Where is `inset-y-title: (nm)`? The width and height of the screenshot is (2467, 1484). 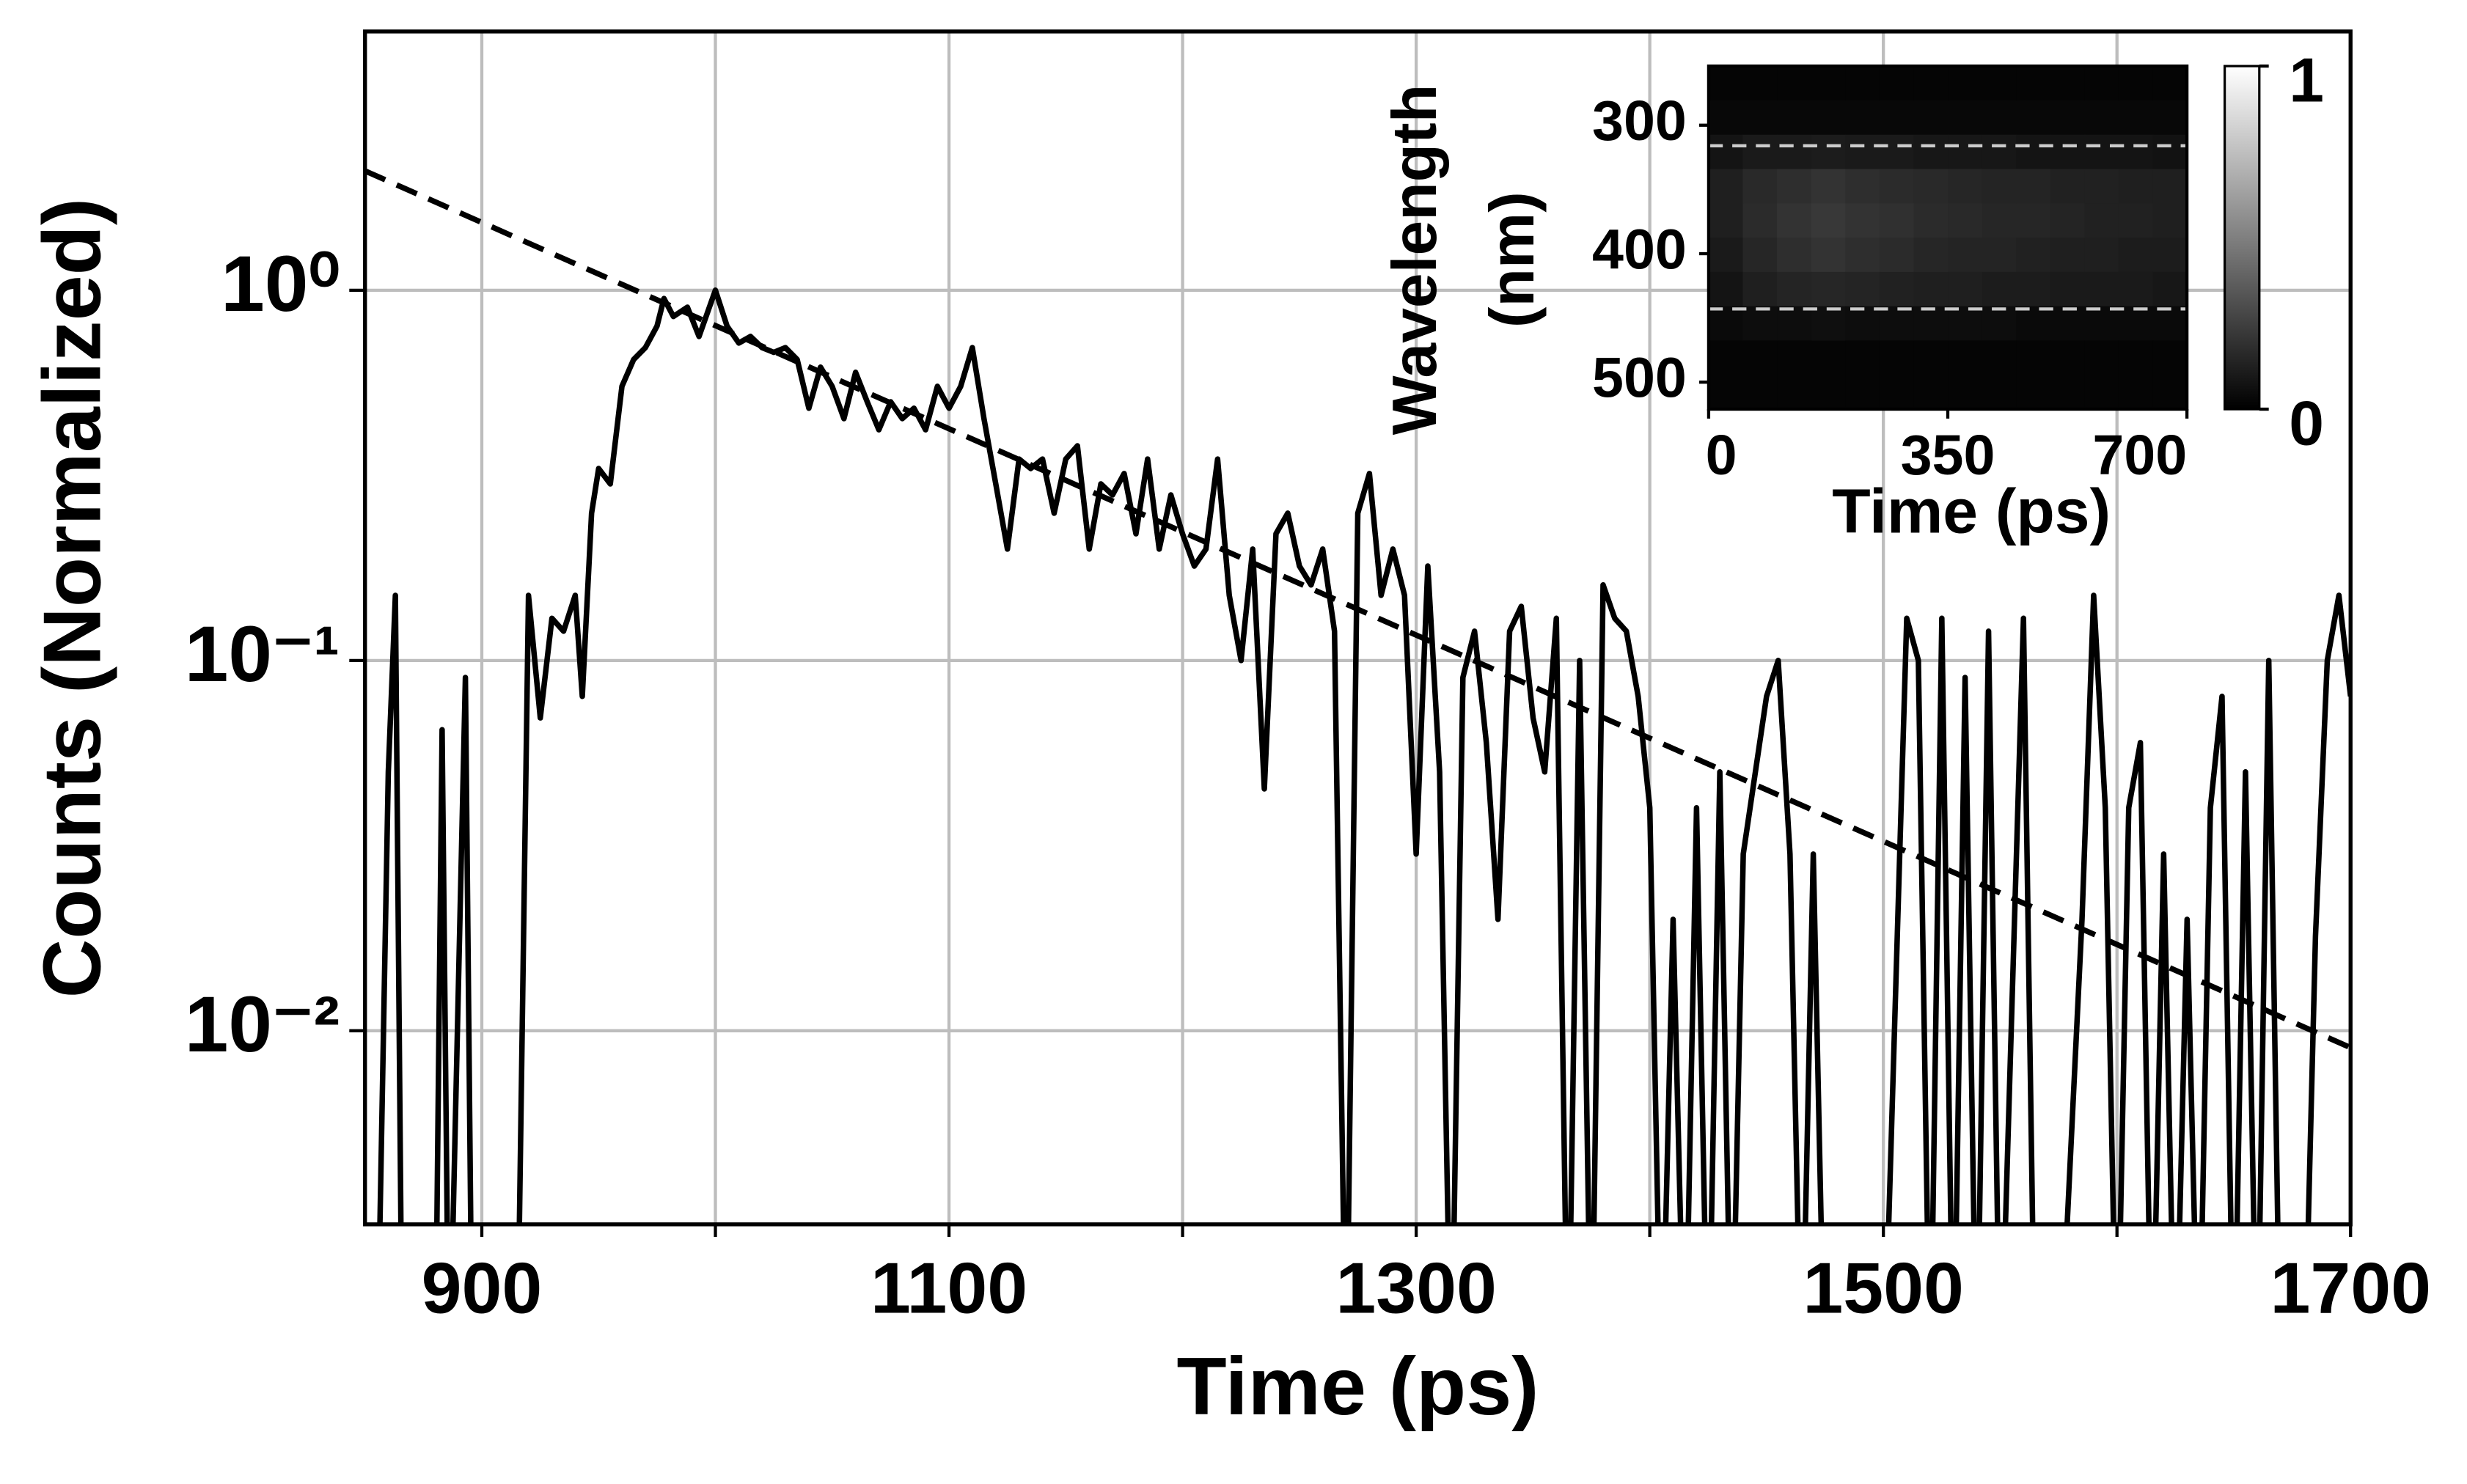
inset-y-title: (nm) is located at coordinates (1512, 259).